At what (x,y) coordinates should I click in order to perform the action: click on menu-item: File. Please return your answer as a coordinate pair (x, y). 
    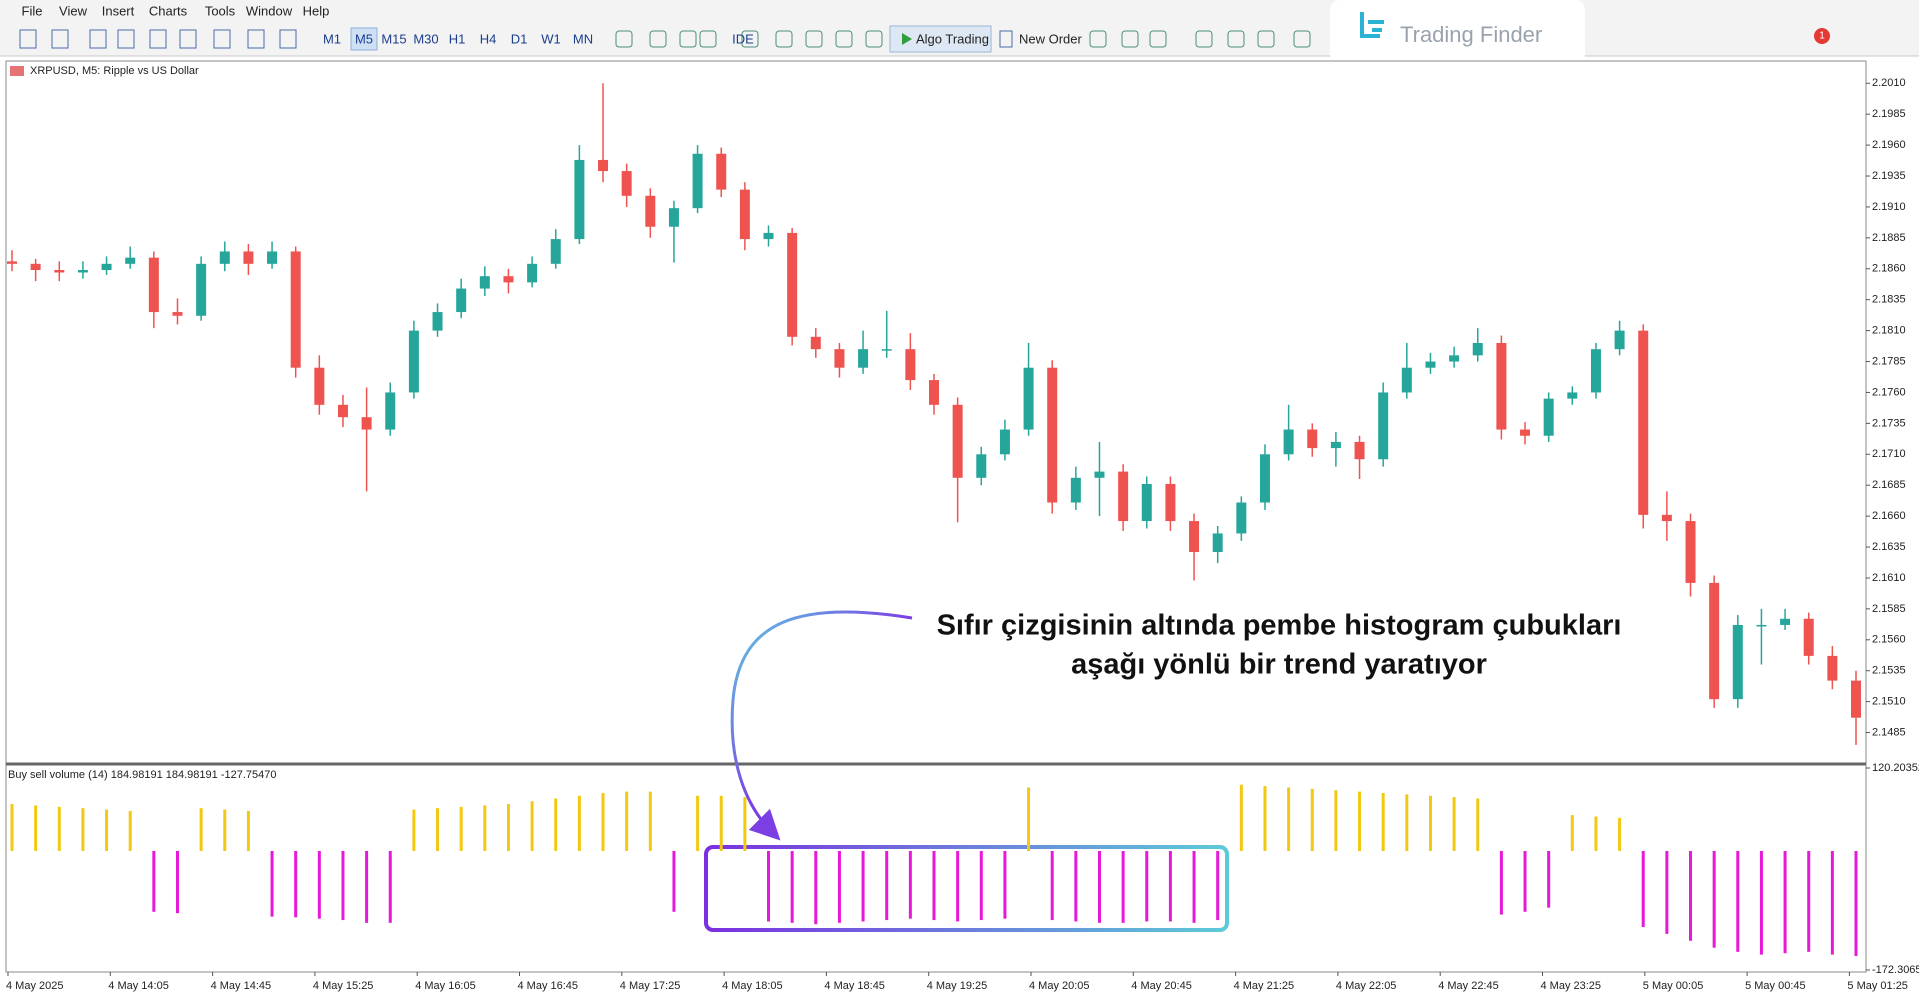
    Looking at the image, I should click on (32, 10).